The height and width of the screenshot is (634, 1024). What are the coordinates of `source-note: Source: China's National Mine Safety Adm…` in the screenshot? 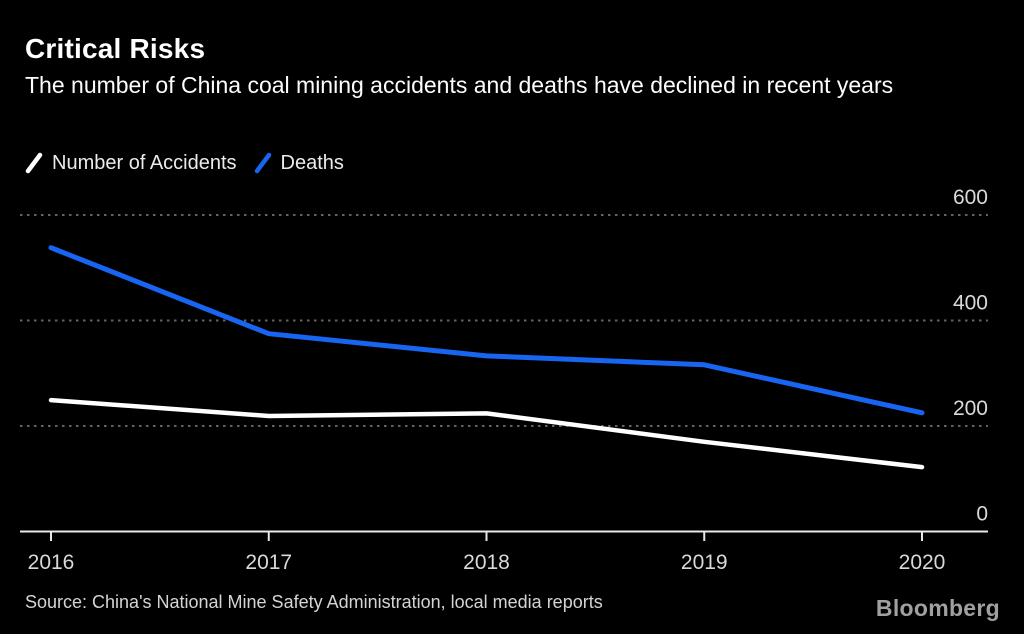 It's located at (314, 602).